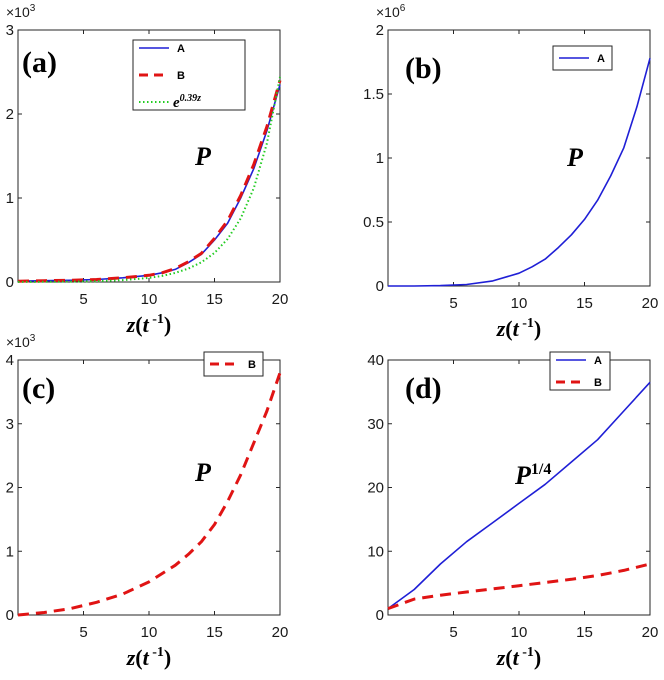 The width and height of the screenshot is (664, 680). Describe the element at coordinates (38, 388) in the screenshot. I see `panel-label: (c)` at that location.